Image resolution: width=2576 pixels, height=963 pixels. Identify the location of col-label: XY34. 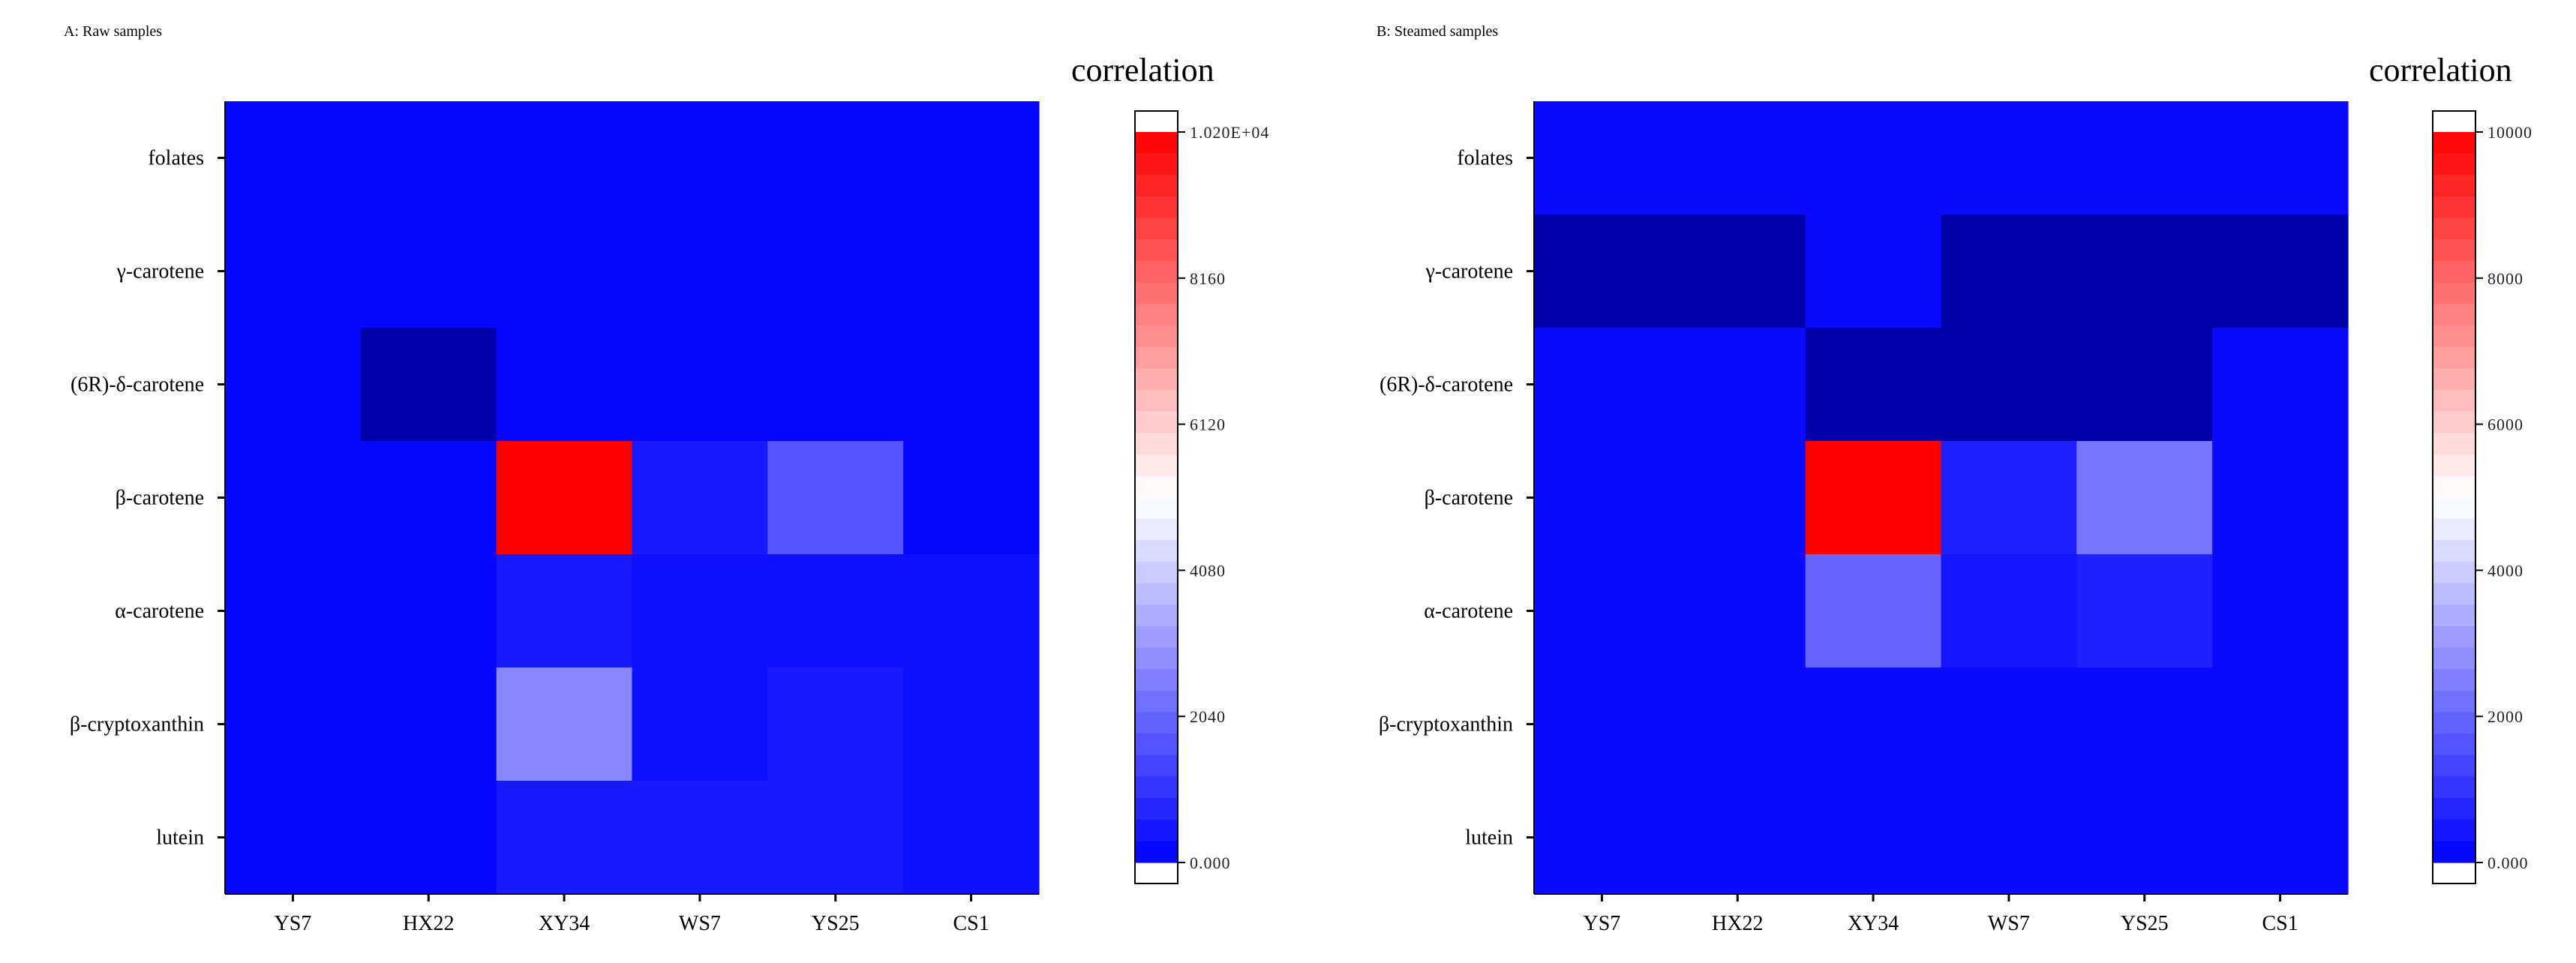
(1873, 923).